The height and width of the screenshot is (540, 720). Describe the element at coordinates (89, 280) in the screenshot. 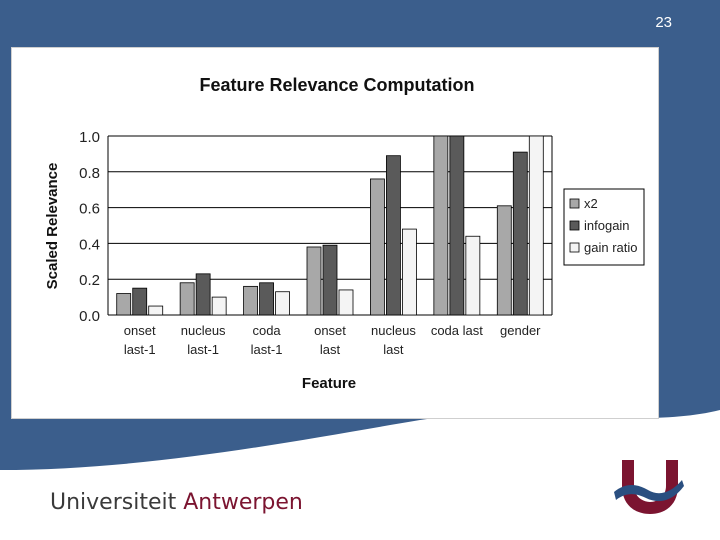

I see `y-tick-label: 0.2` at that location.